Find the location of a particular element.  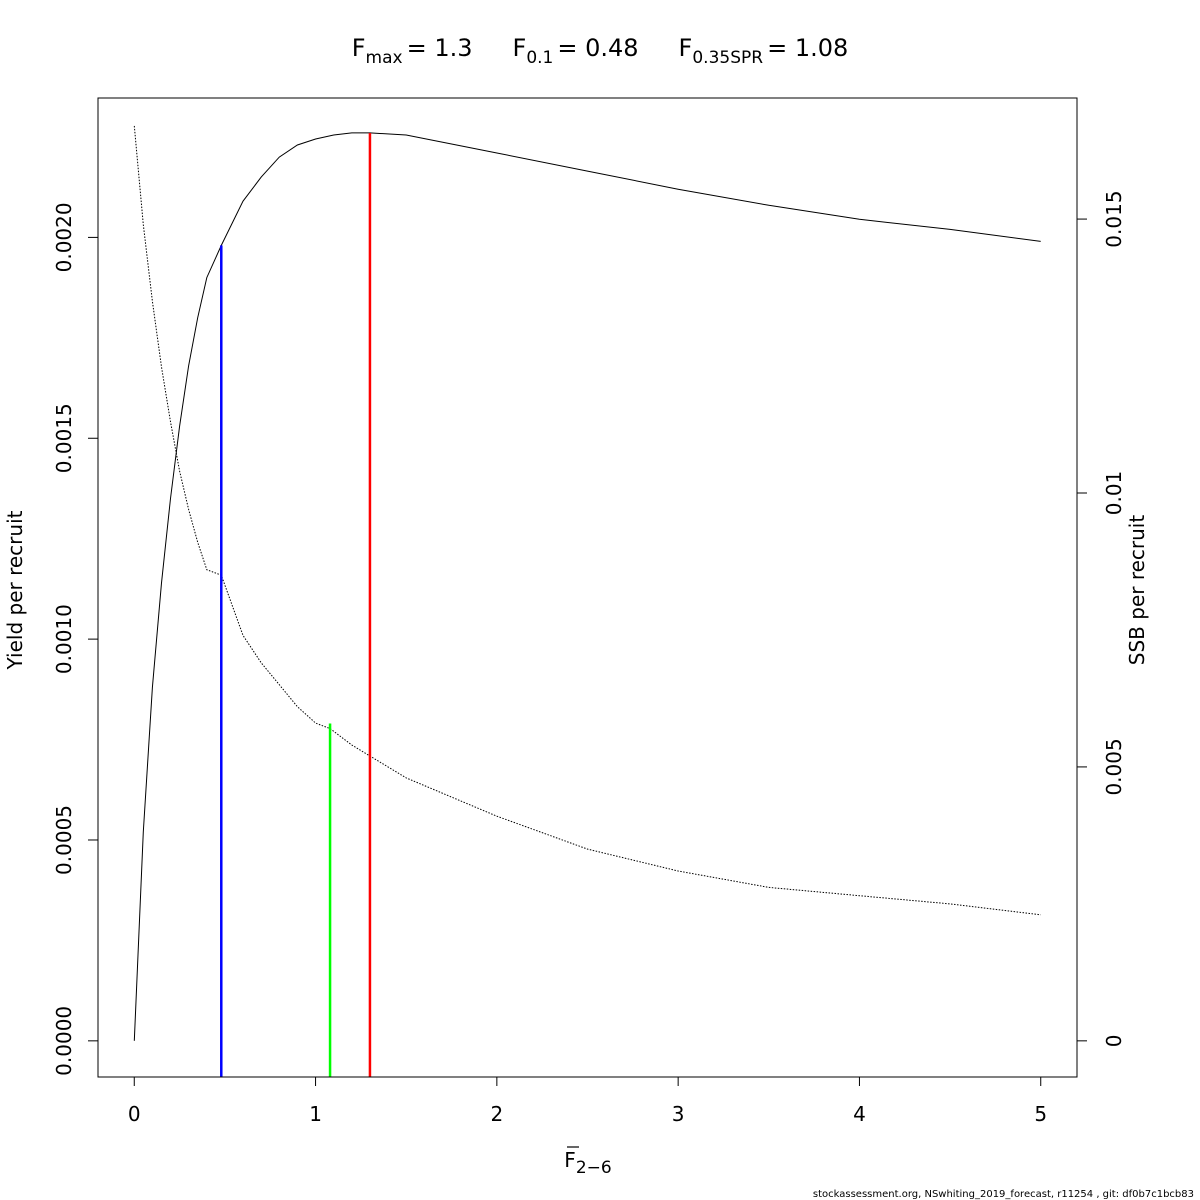

y-left-tick-label: 0.0005 is located at coordinates (64, 840).